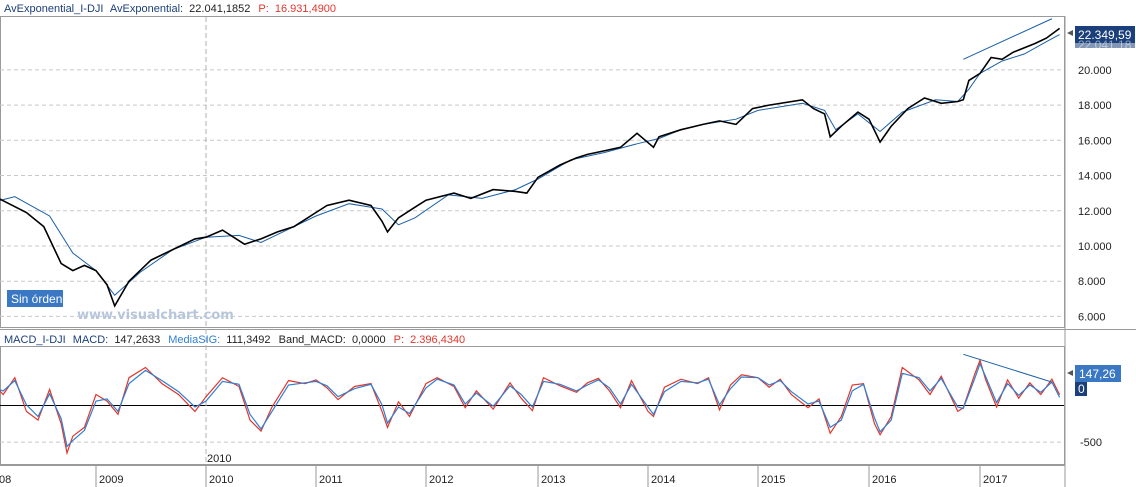  I want to click on time-tick-label: 2011, so click(331, 480).